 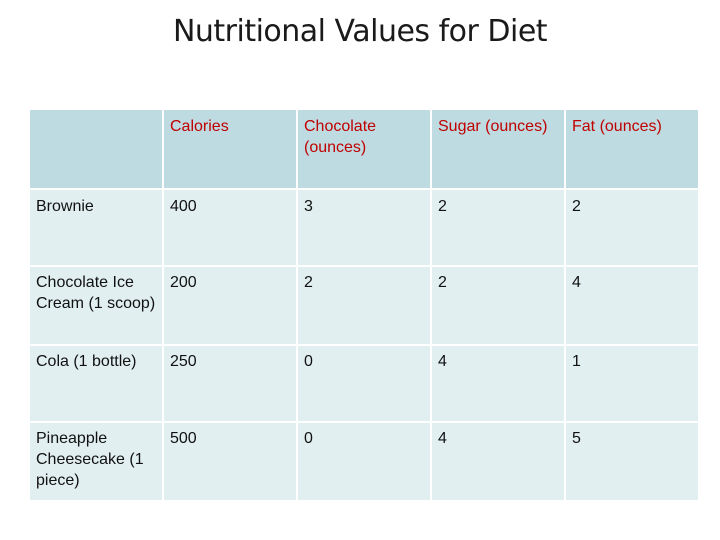 I want to click on table-row: Cola (1 bottle) 250 0 4 1, so click(x=364, y=383).